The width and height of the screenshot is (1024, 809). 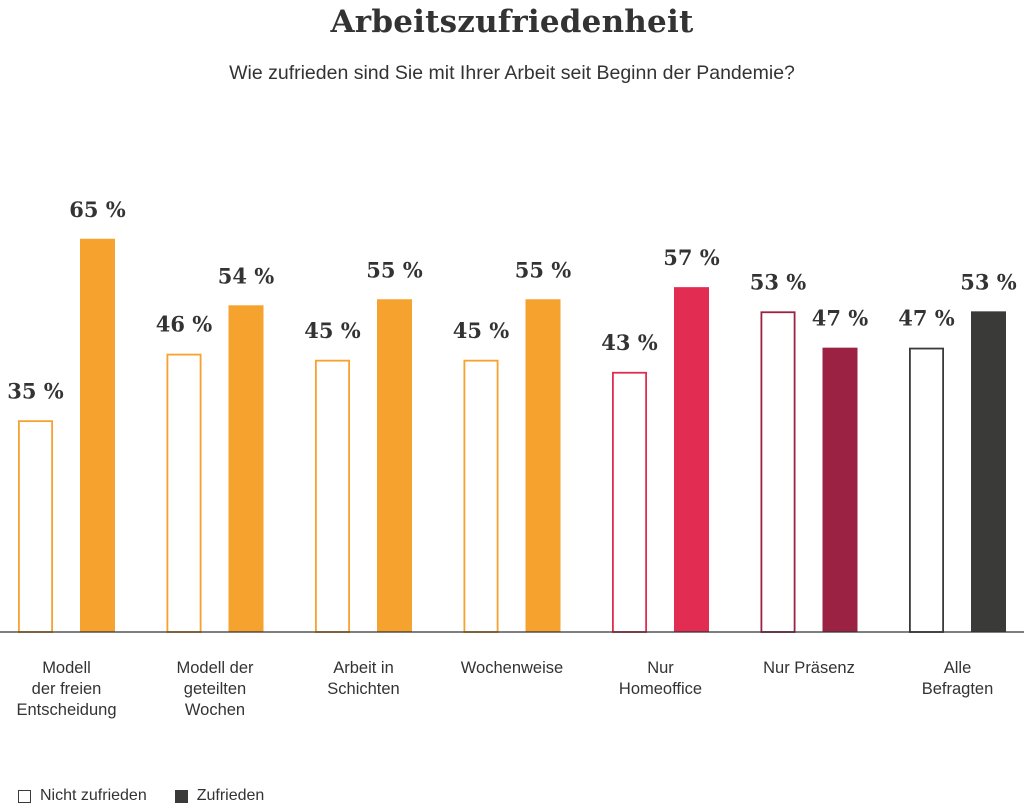 What do you see at coordinates (230, 795) in the screenshot?
I see `legend-label-satisfied: Zufrieden` at bounding box center [230, 795].